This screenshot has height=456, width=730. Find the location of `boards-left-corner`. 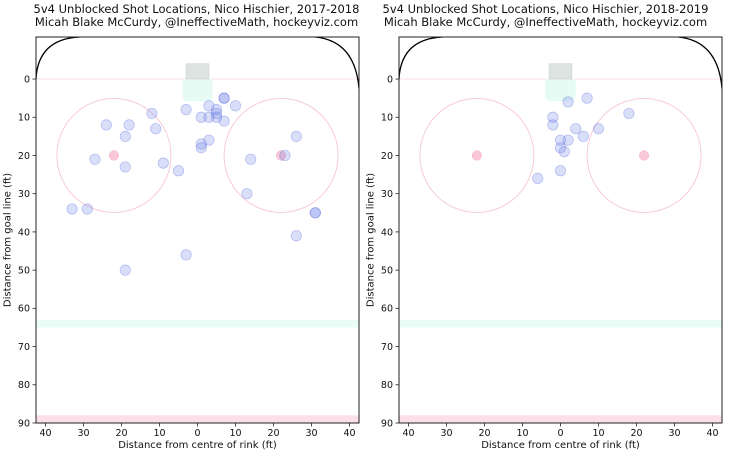

boards-left-corner is located at coordinates (58, 58).